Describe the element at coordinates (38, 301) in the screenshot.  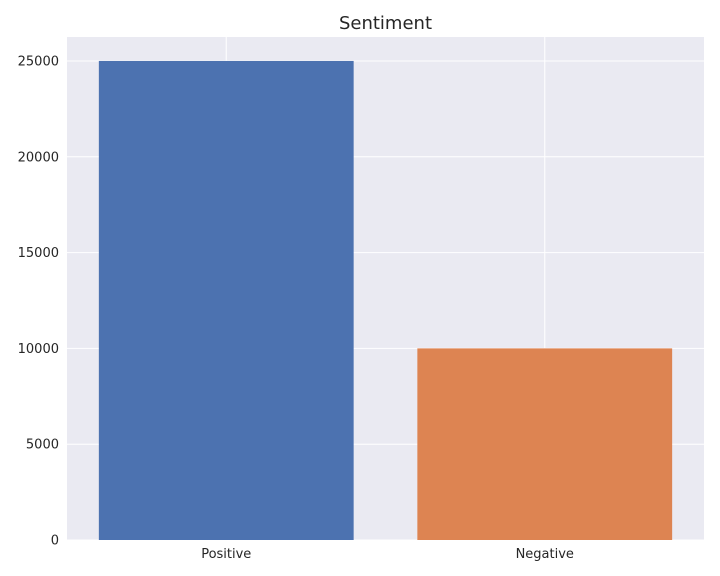
I see `y-axis: 0 5000 10000 15000 20000 25000` at that location.